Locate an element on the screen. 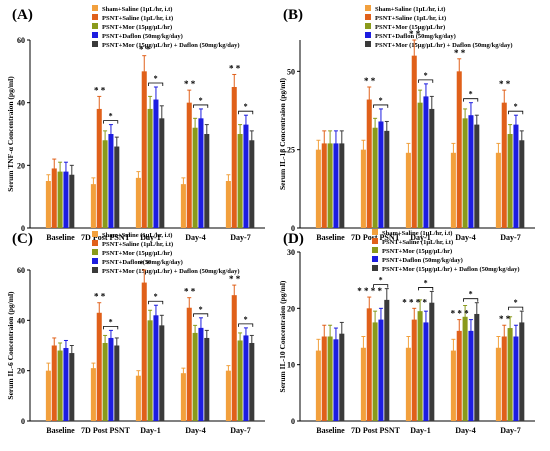  y-tick-label: 60 is located at coordinates (21, 270).